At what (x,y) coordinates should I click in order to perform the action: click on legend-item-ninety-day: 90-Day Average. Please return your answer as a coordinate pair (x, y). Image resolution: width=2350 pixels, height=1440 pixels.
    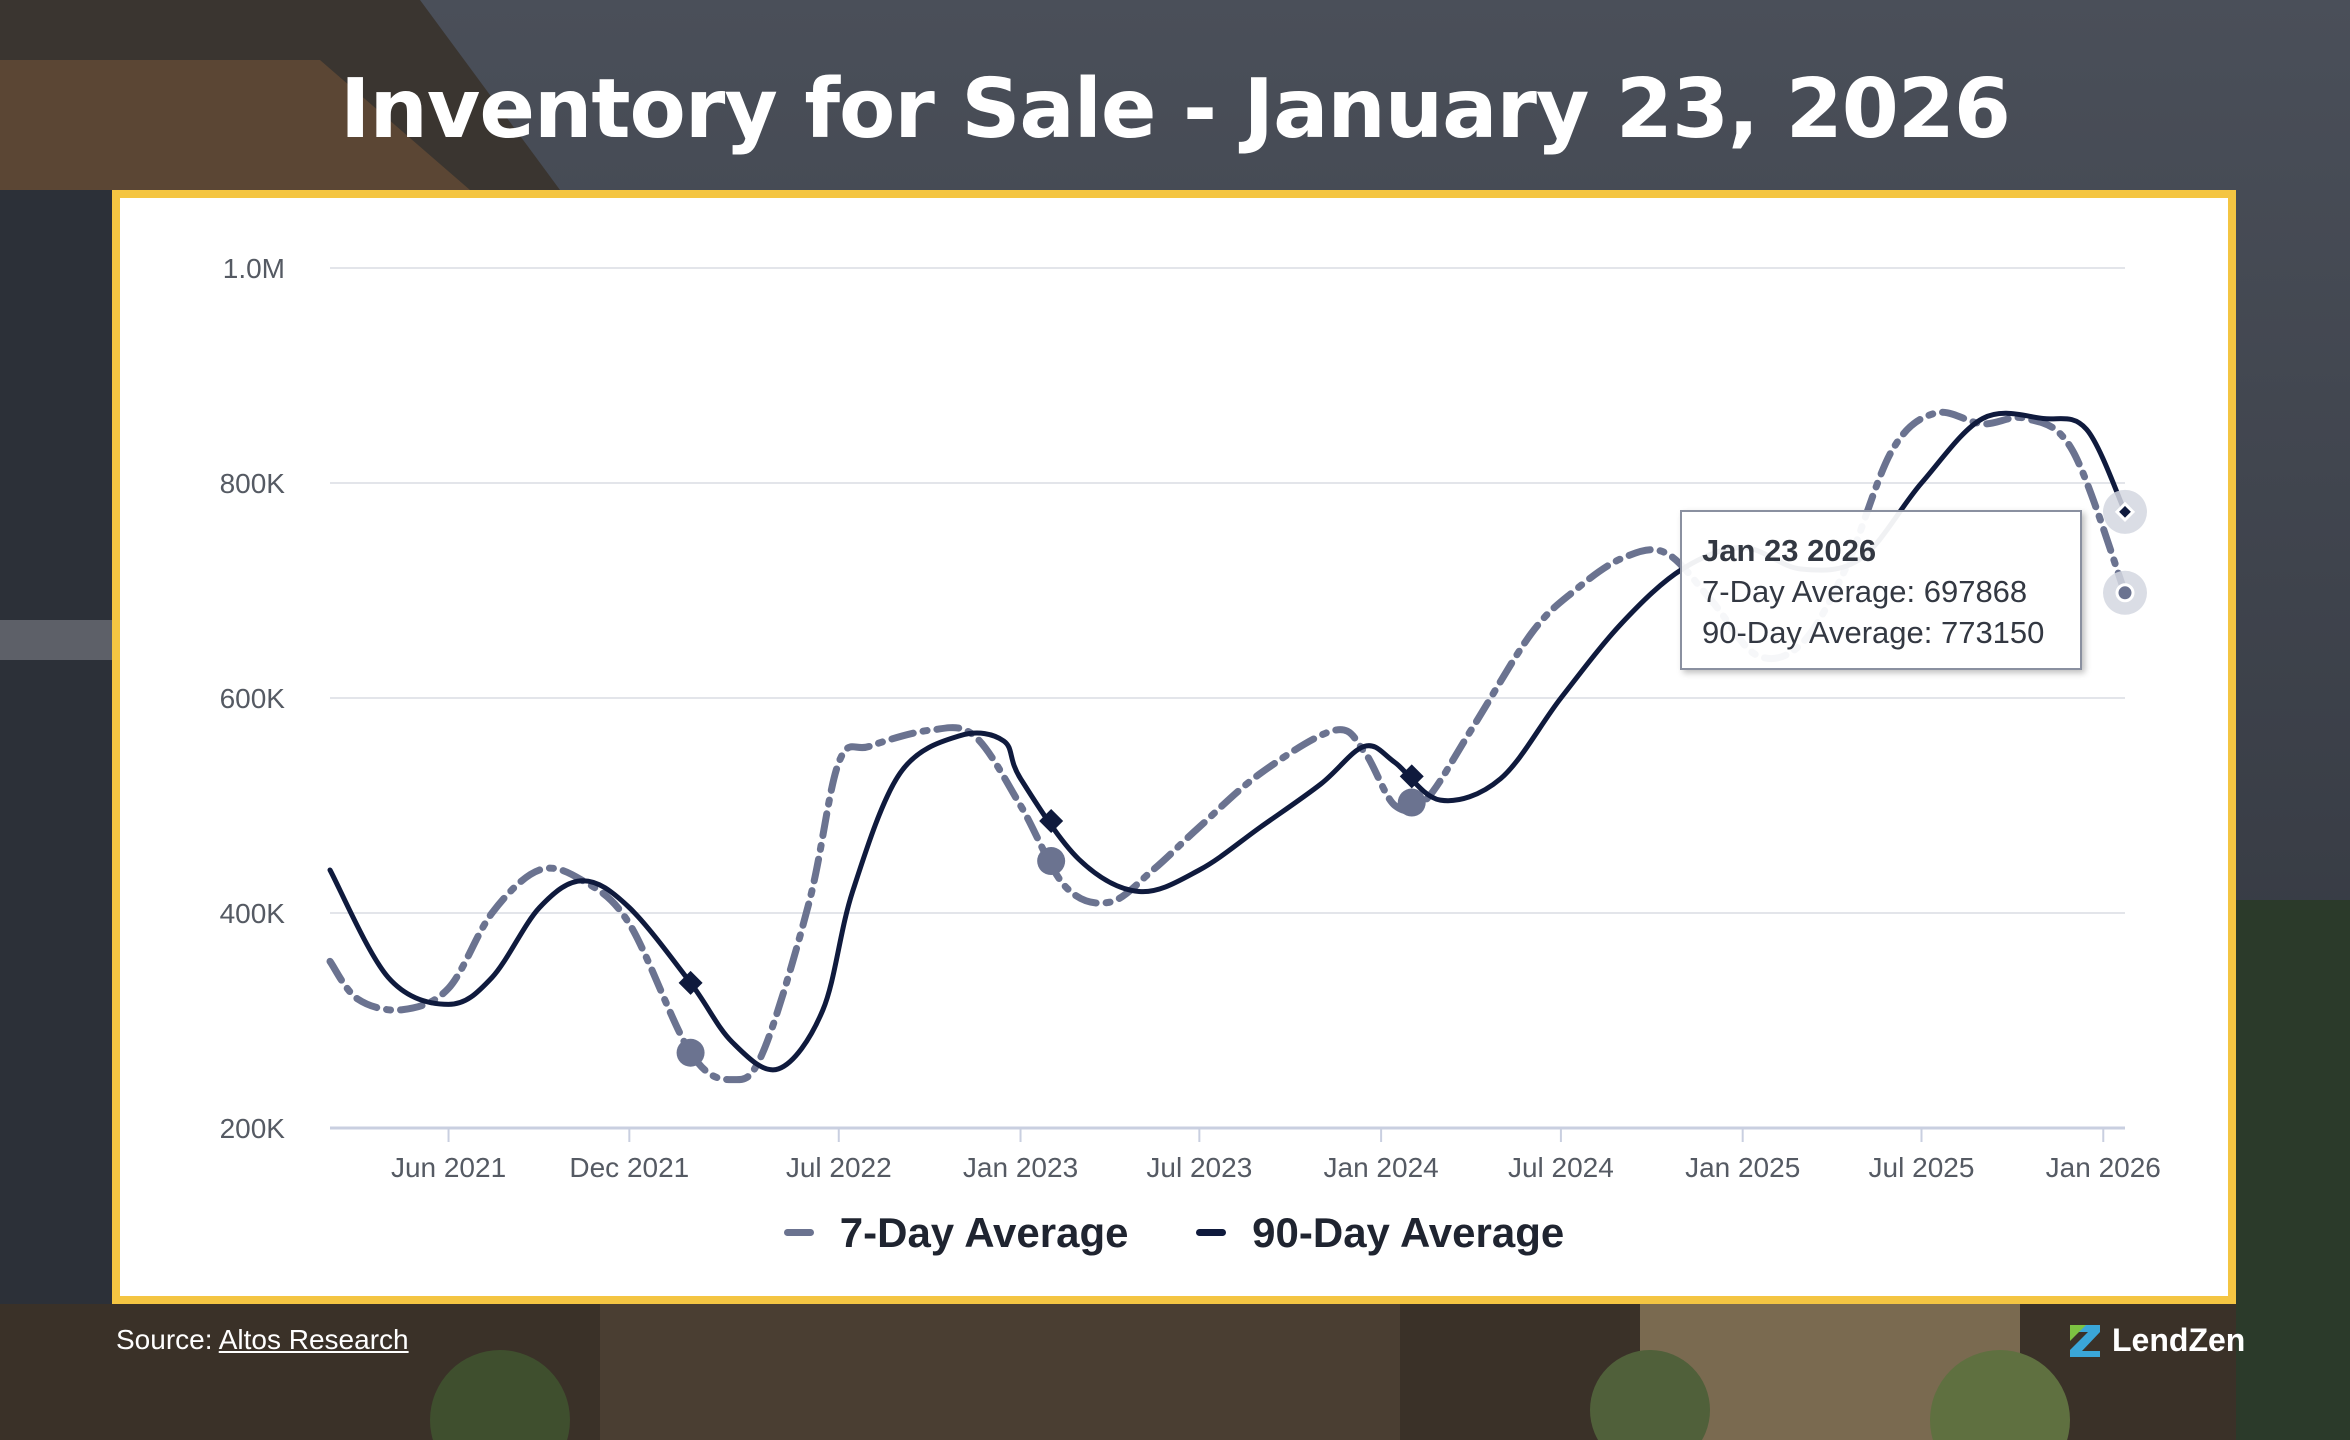
    Looking at the image, I should click on (1380, 1233).